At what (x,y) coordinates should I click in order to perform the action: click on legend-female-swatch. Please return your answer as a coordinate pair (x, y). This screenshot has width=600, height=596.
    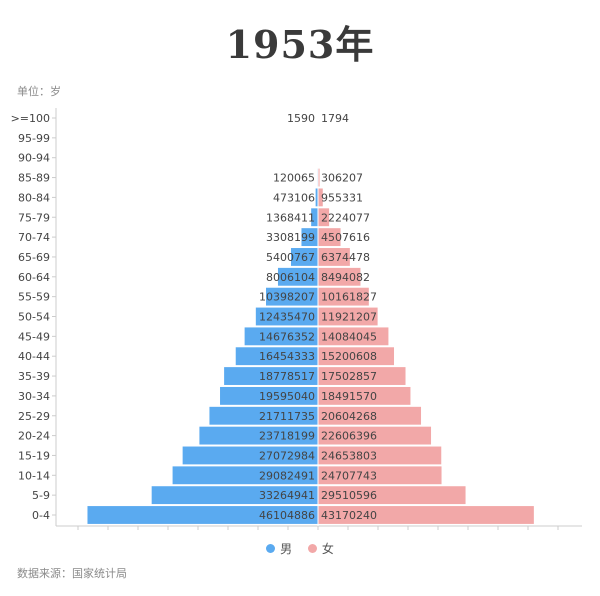
    Looking at the image, I should click on (312, 548).